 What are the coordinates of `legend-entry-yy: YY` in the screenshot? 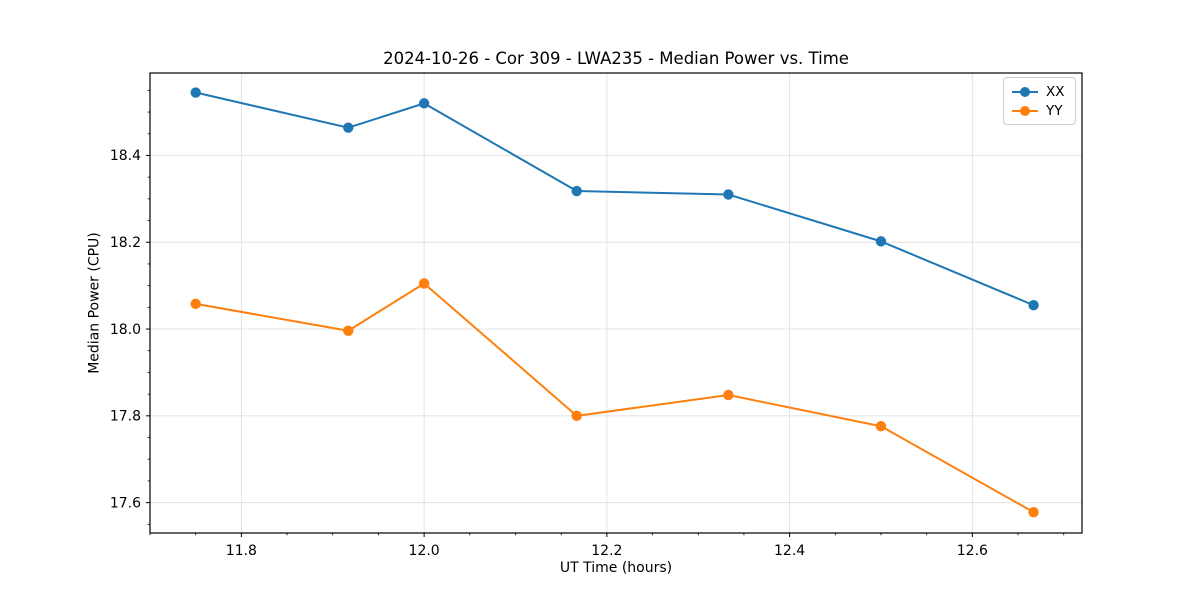 It's located at (1040, 110).